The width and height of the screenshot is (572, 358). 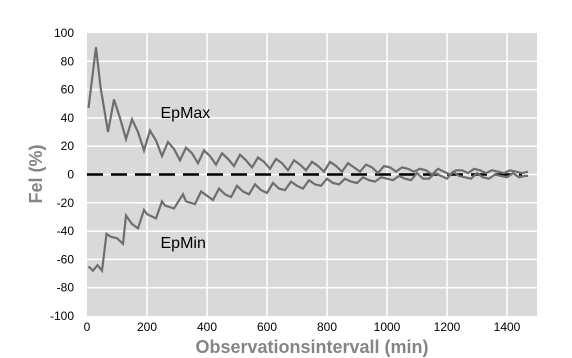 I want to click on y-tick-label: 20, so click(x=68, y=146).